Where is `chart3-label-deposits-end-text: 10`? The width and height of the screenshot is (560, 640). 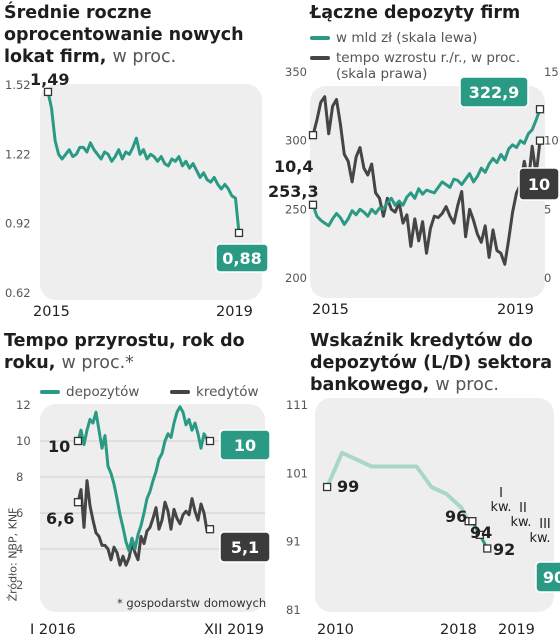 chart3-label-deposits-end-text: 10 is located at coordinates (245, 445).